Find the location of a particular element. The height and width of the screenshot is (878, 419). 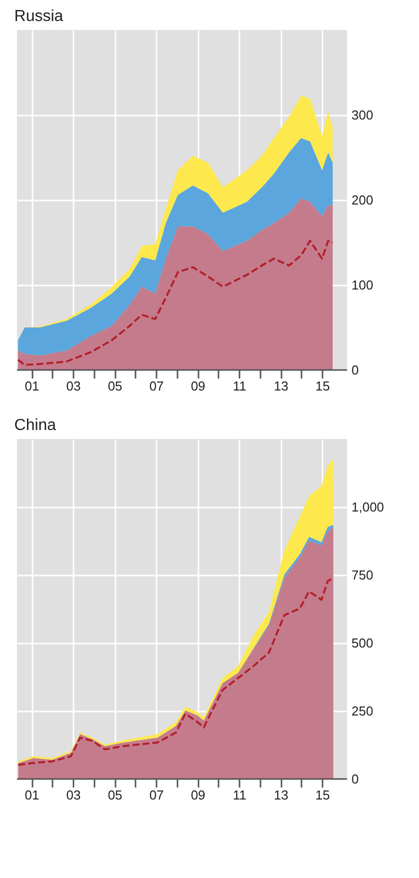

y-tick-label: 300 is located at coordinates (363, 115).